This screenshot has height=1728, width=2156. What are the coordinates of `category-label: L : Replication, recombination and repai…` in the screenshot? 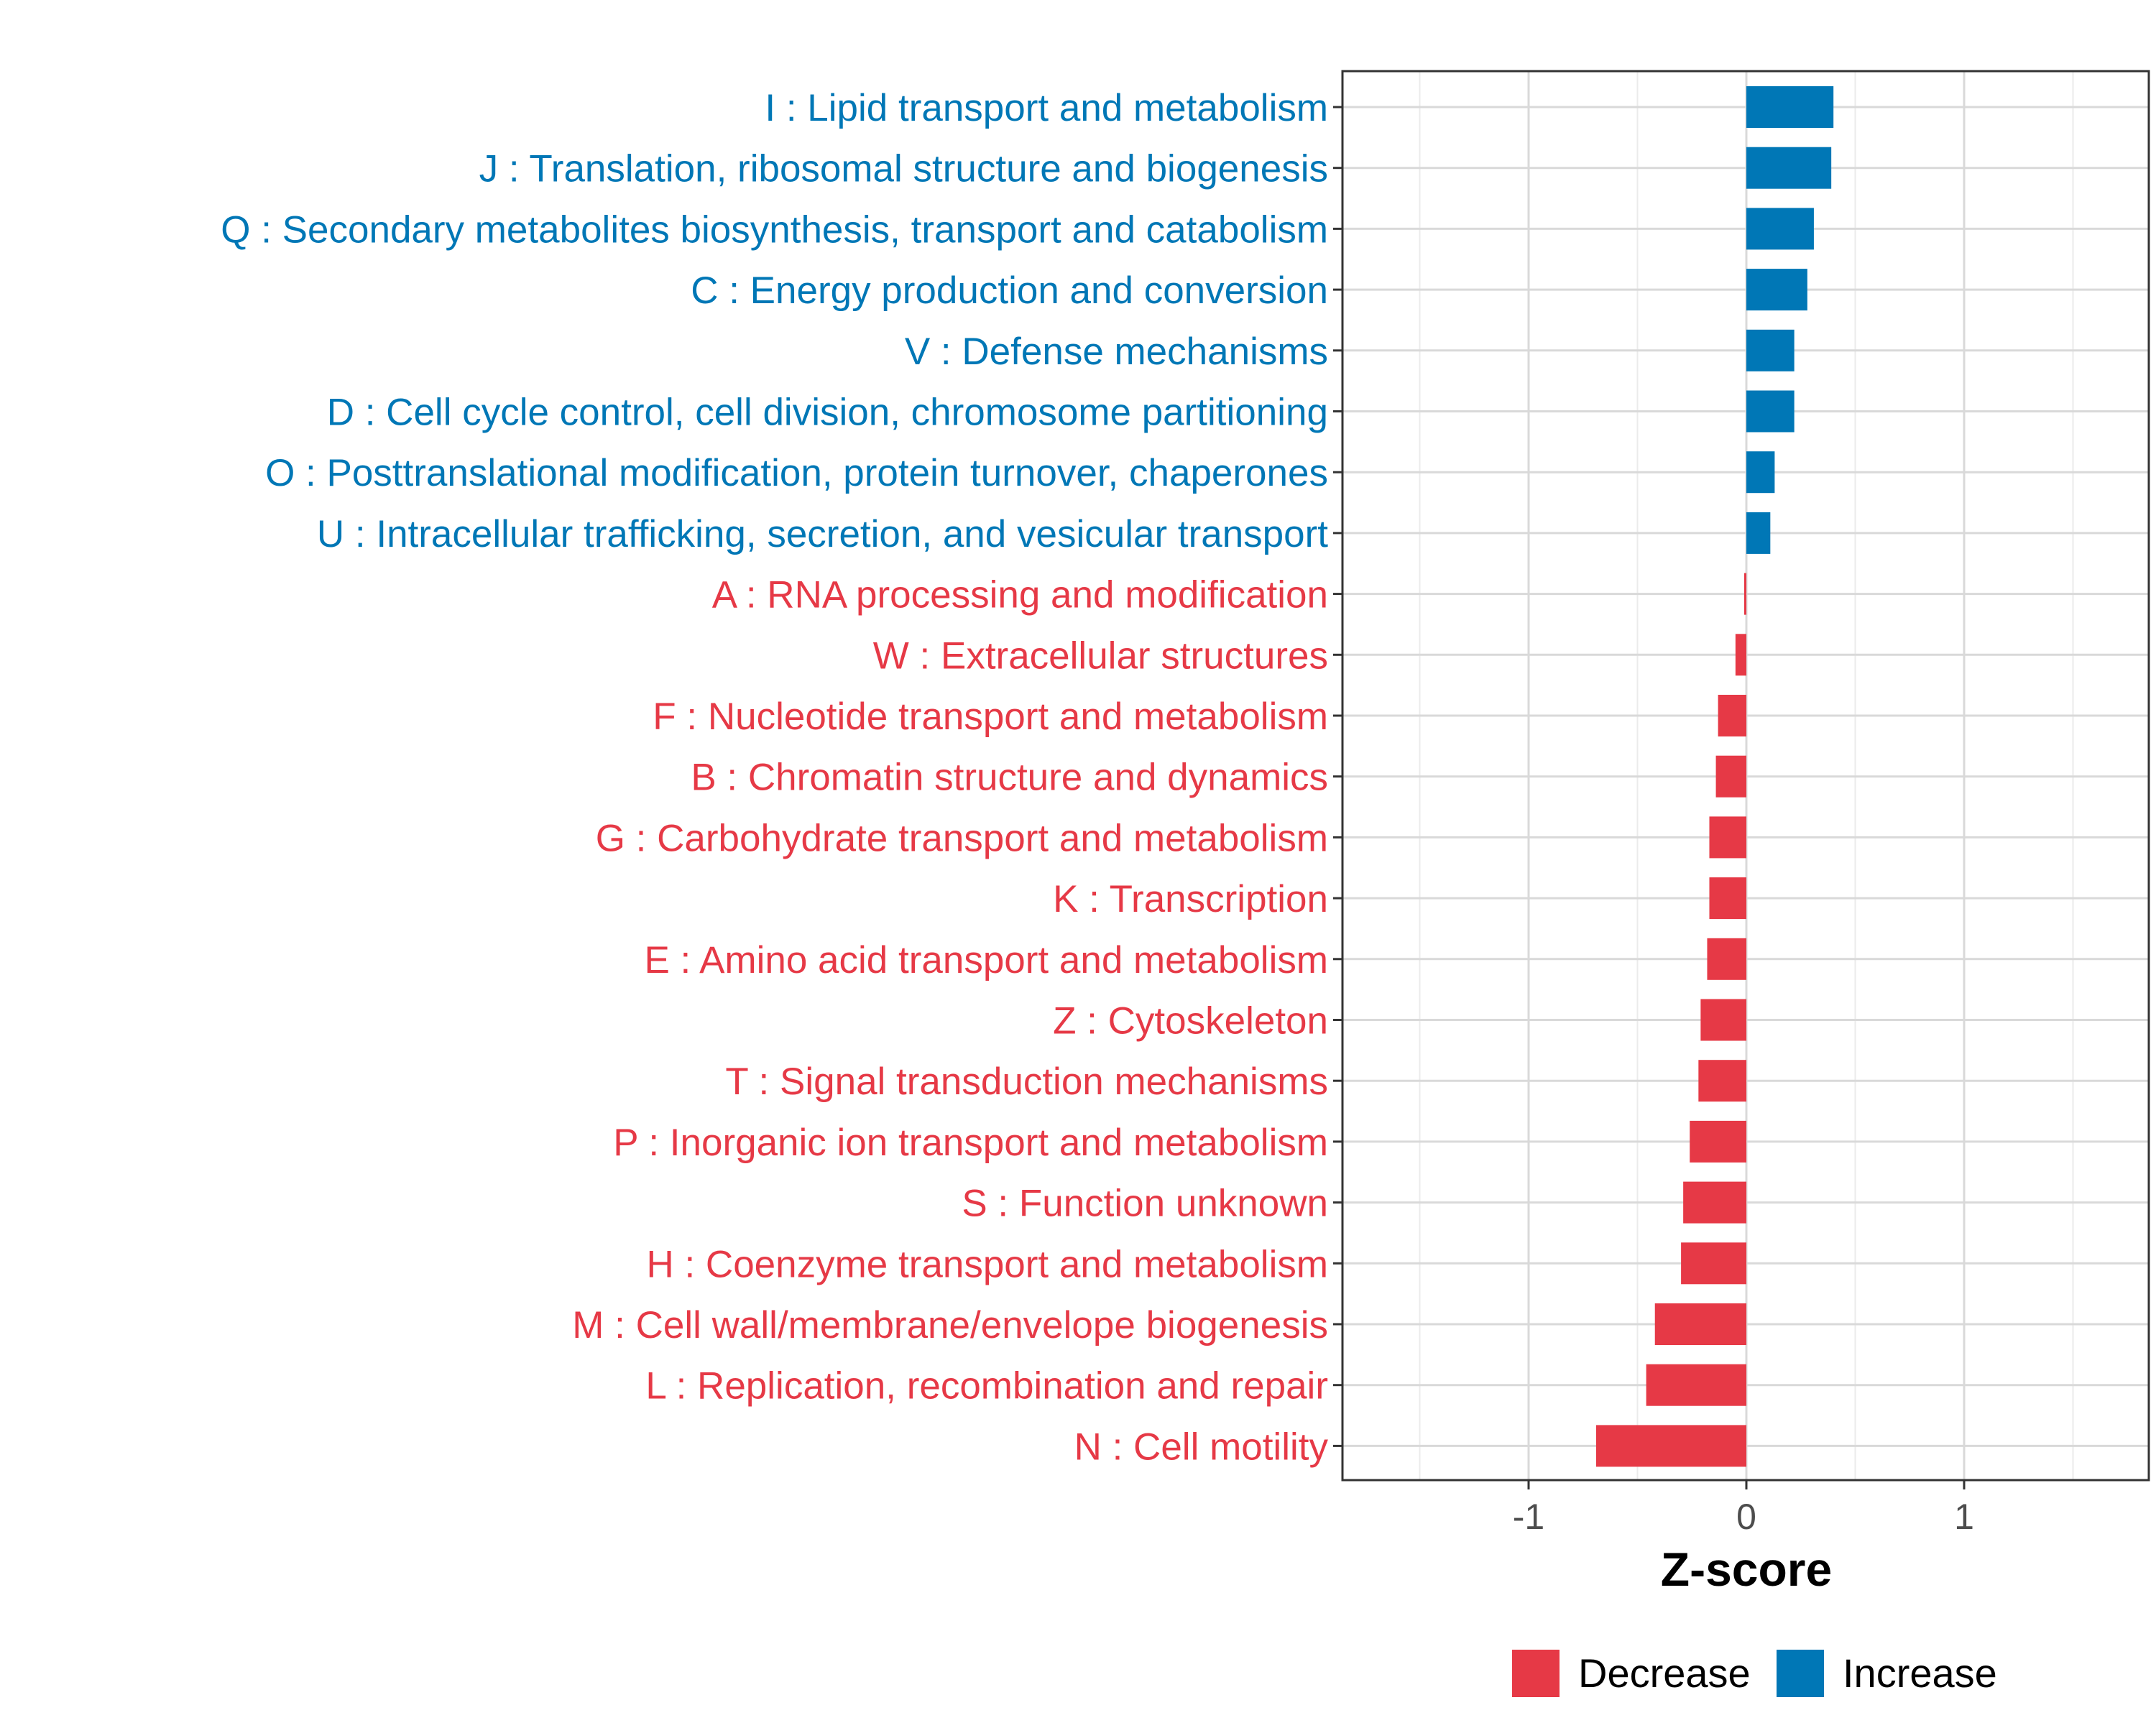 It's located at (987, 1387).